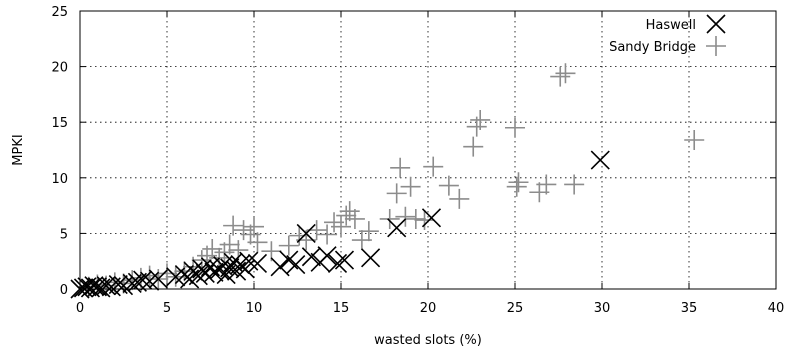 Image resolution: width=790 pixels, height=349 pixels. I want to click on x-tick-label: 15, so click(341, 308).